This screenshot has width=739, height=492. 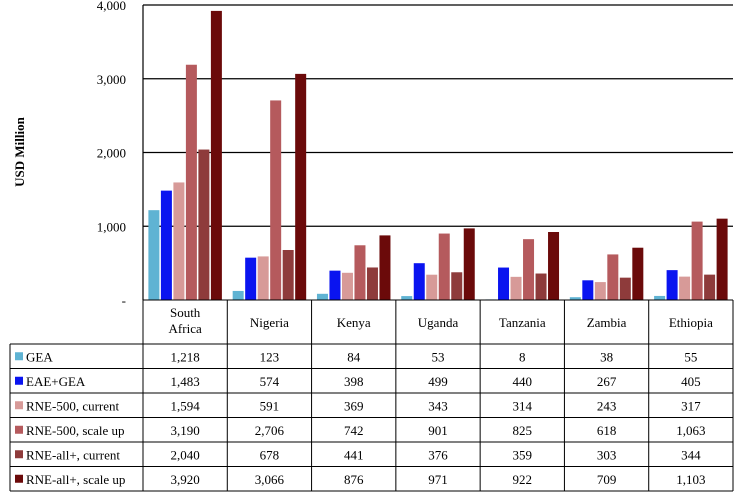 What do you see at coordinates (39, 356) in the screenshot?
I see `legend-entry: GEA` at bounding box center [39, 356].